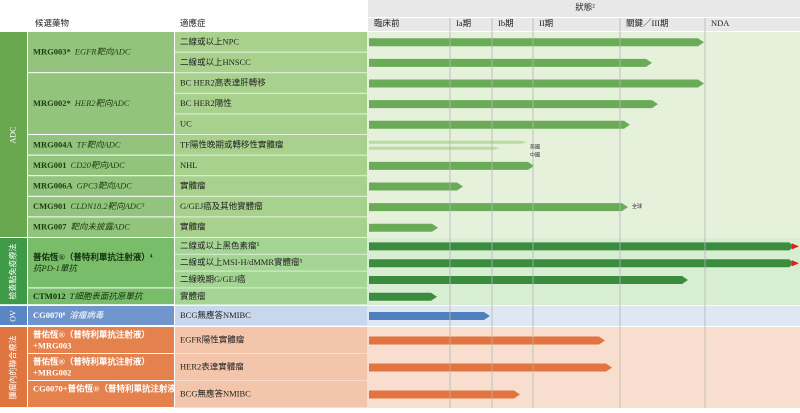  What do you see at coordinates (584, 24) in the screenshot?
I see `phase-bg` at bounding box center [584, 24].